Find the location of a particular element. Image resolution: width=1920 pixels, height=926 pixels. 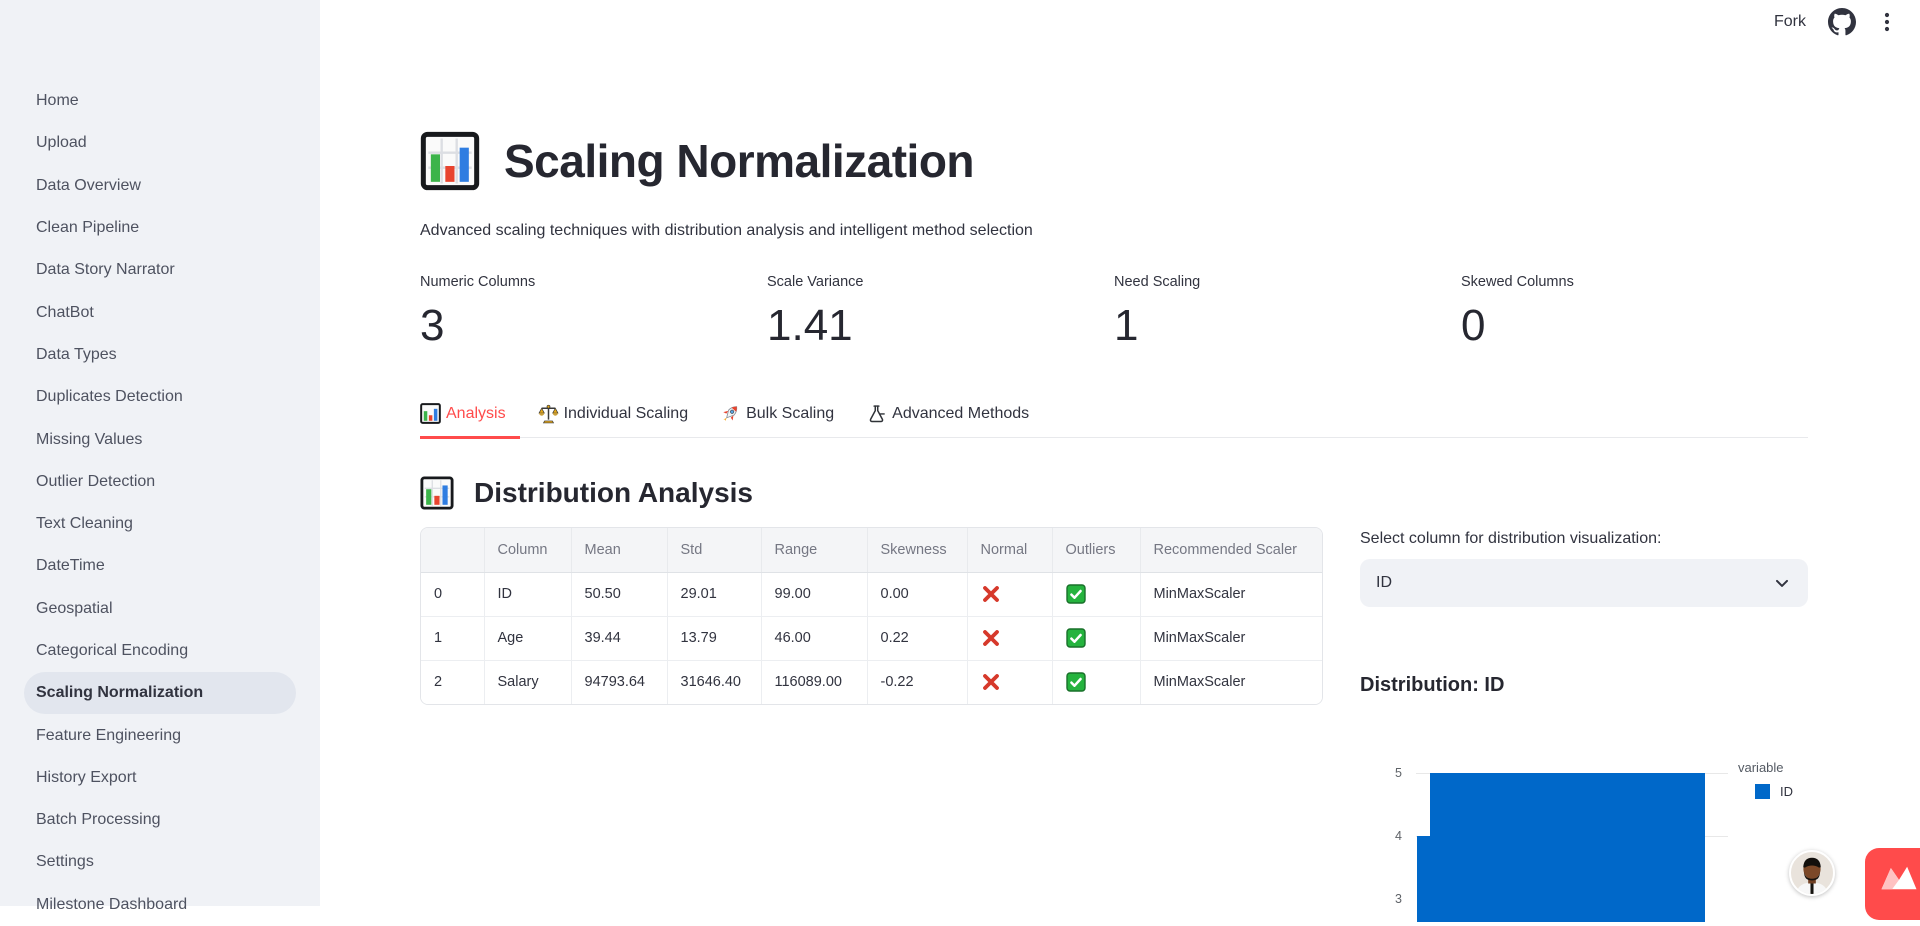

col-mean: Mean is located at coordinates (619, 550).